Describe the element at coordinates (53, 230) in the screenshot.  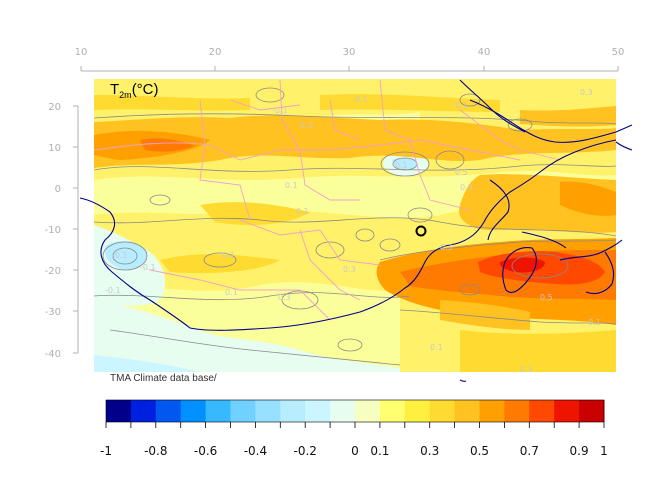
I see `lat-tick-label: -10` at that location.